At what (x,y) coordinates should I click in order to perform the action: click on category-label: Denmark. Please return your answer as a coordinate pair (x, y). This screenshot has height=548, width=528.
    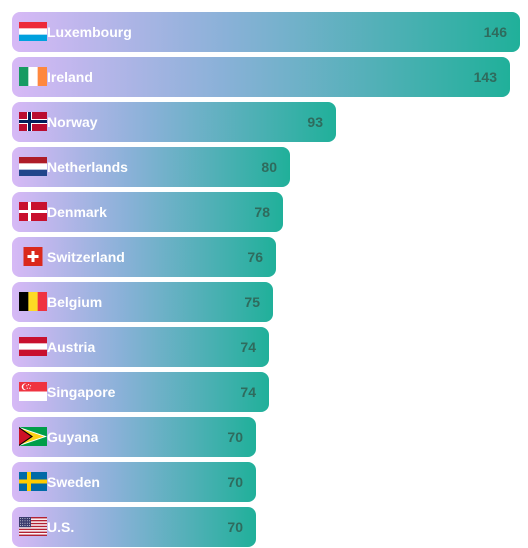
    Looking at the image, I should click on (77, 212).